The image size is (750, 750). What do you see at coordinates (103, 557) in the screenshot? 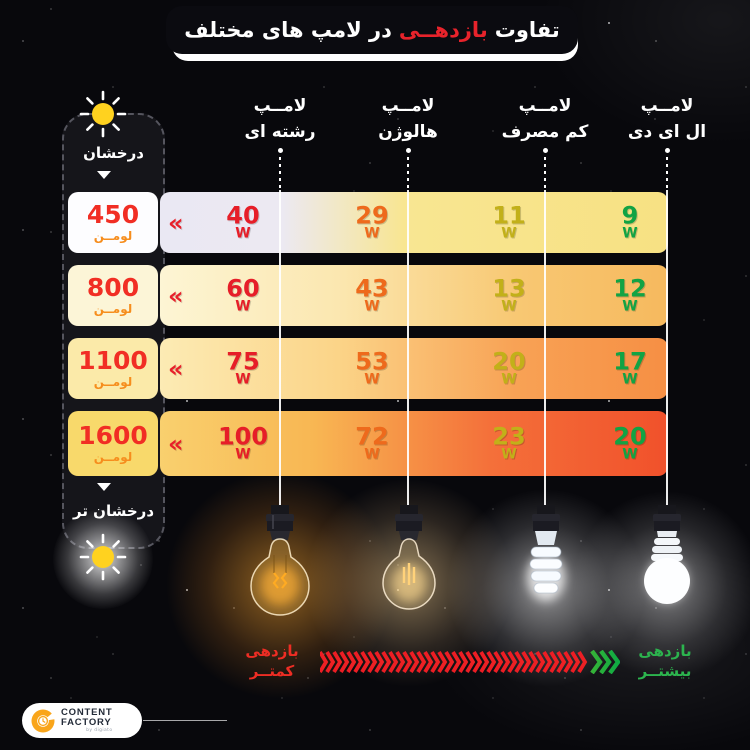
I see `glowing-sun-icon` at bounding box center [103, 557].